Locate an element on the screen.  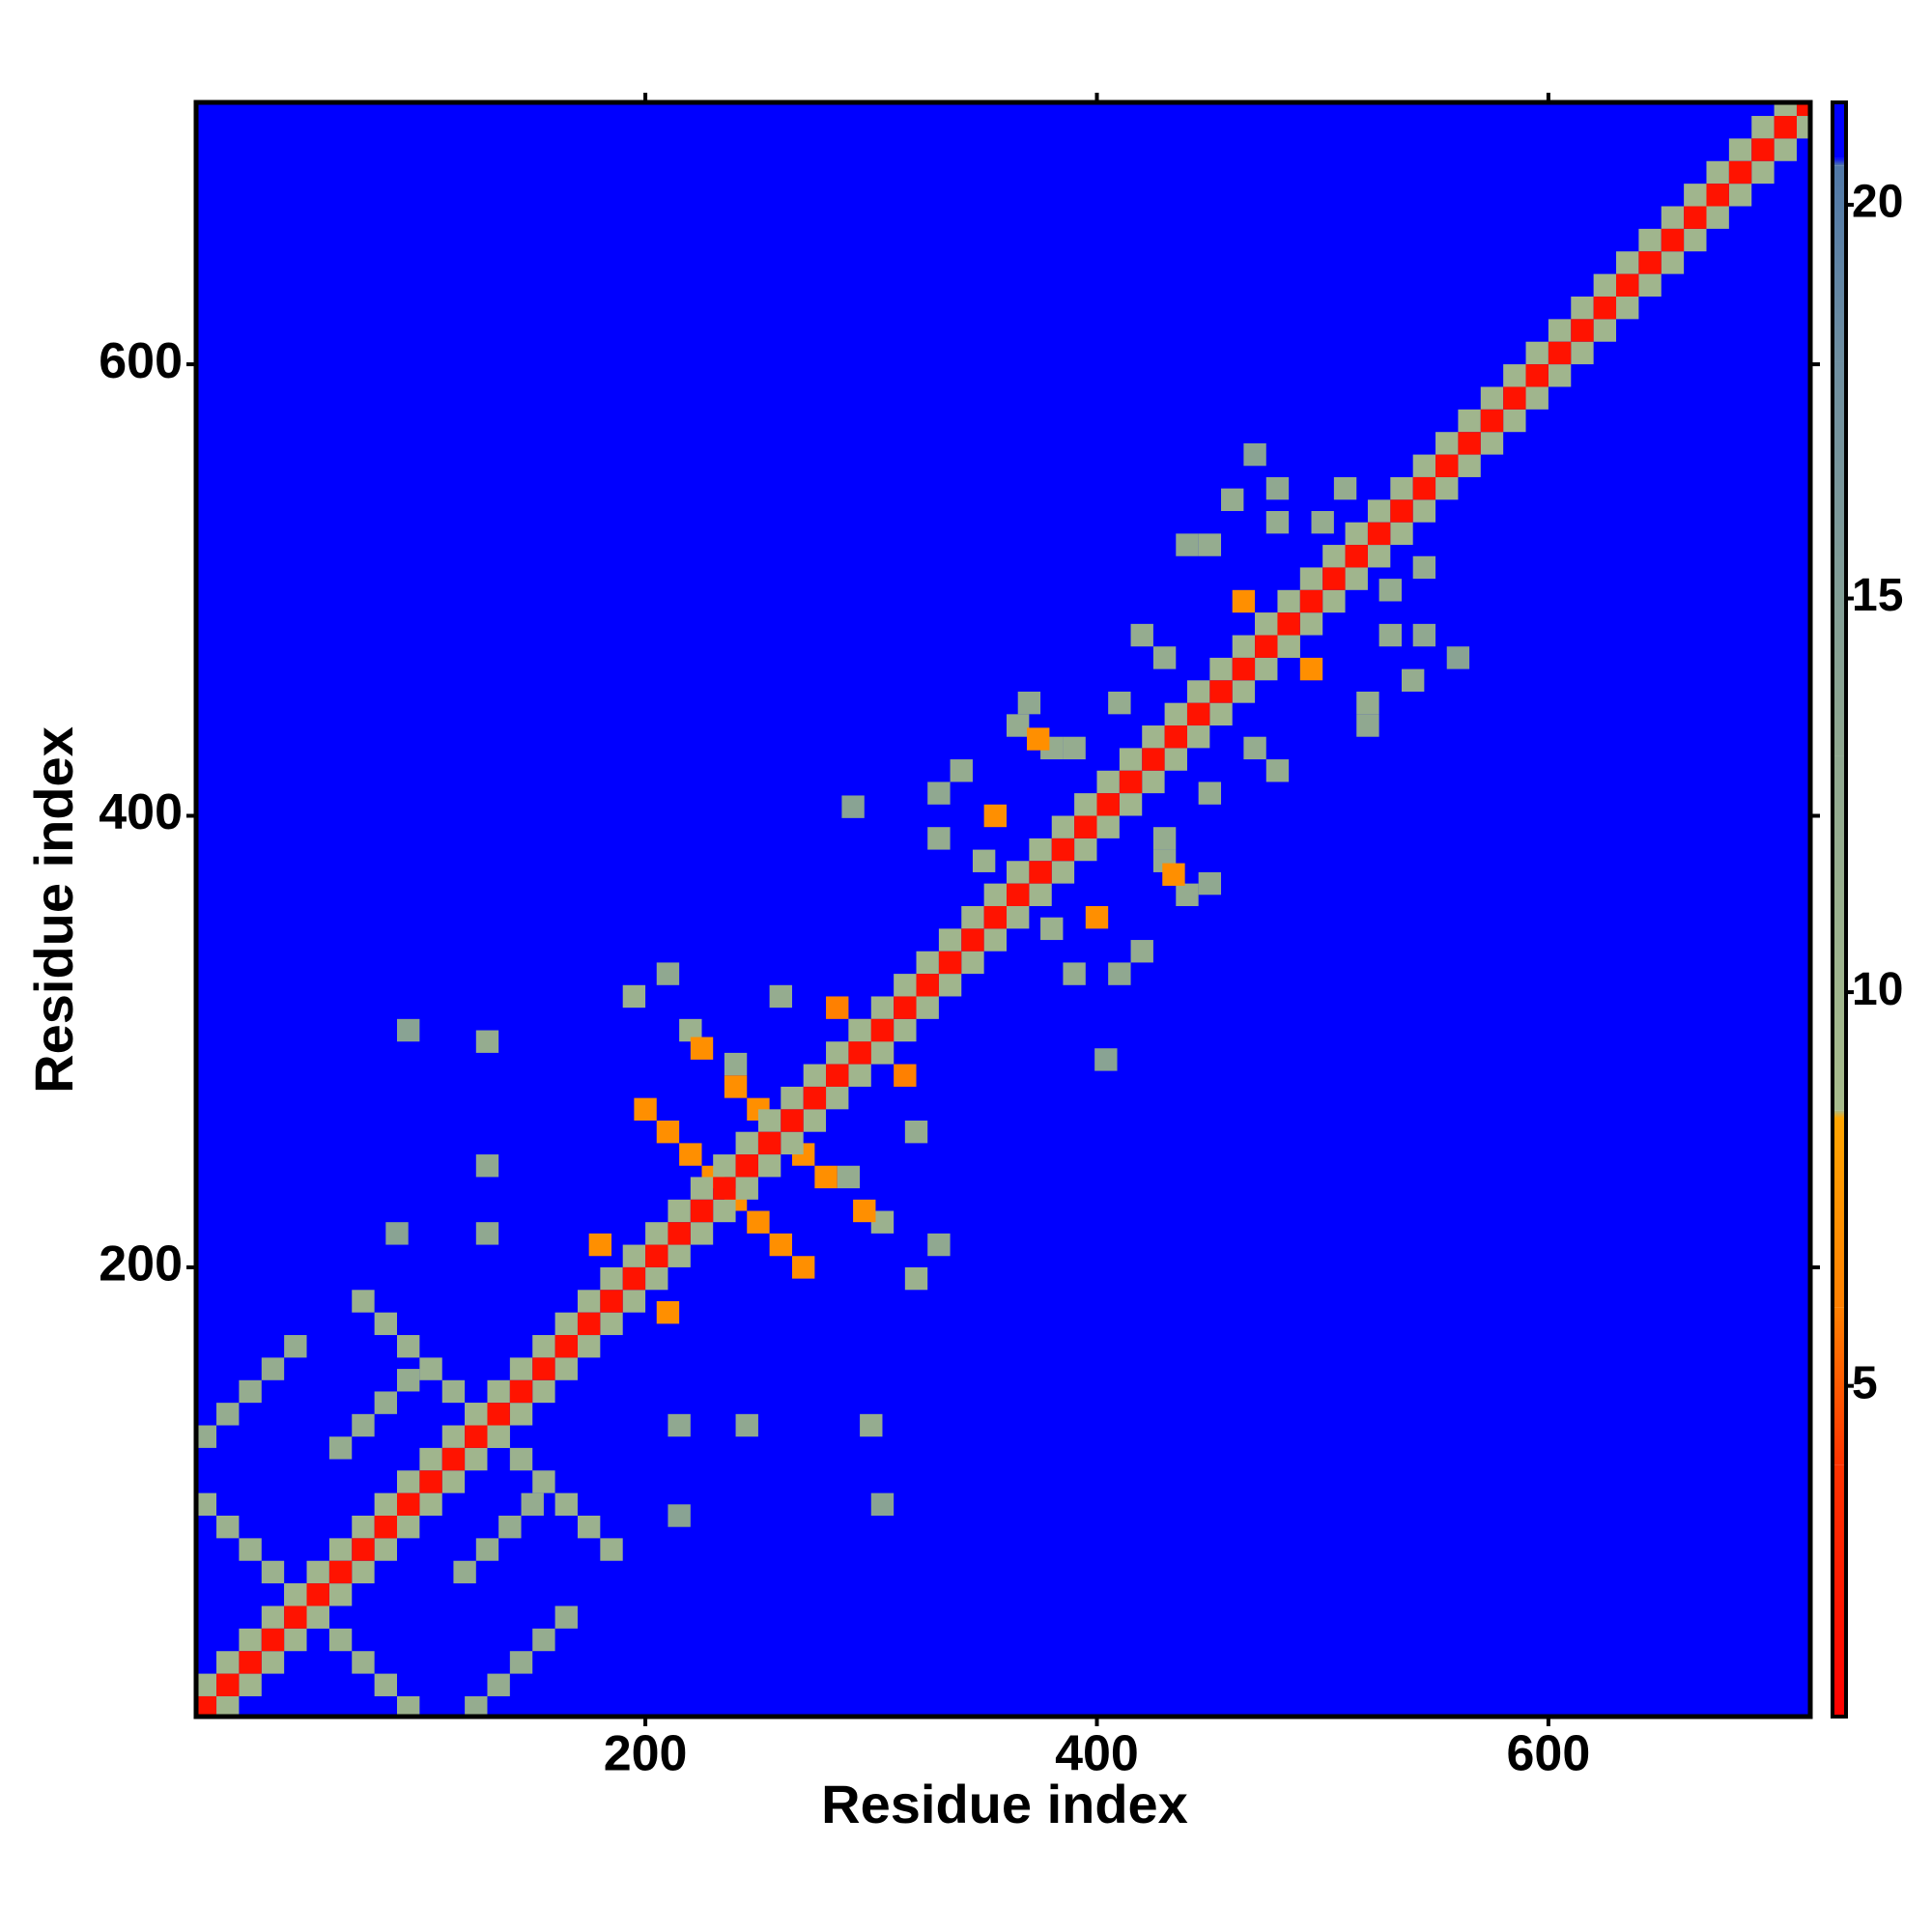
colorbar-tick-label: 5 is located at coordinates (1865, 1382).